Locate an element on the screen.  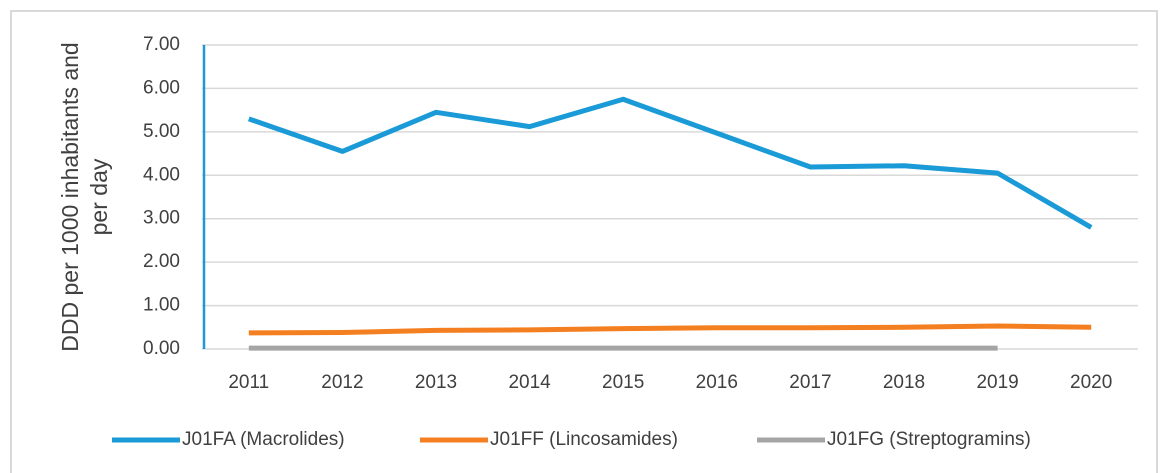
y-tick-label: 2.00 is located at coordinates (161, 261).